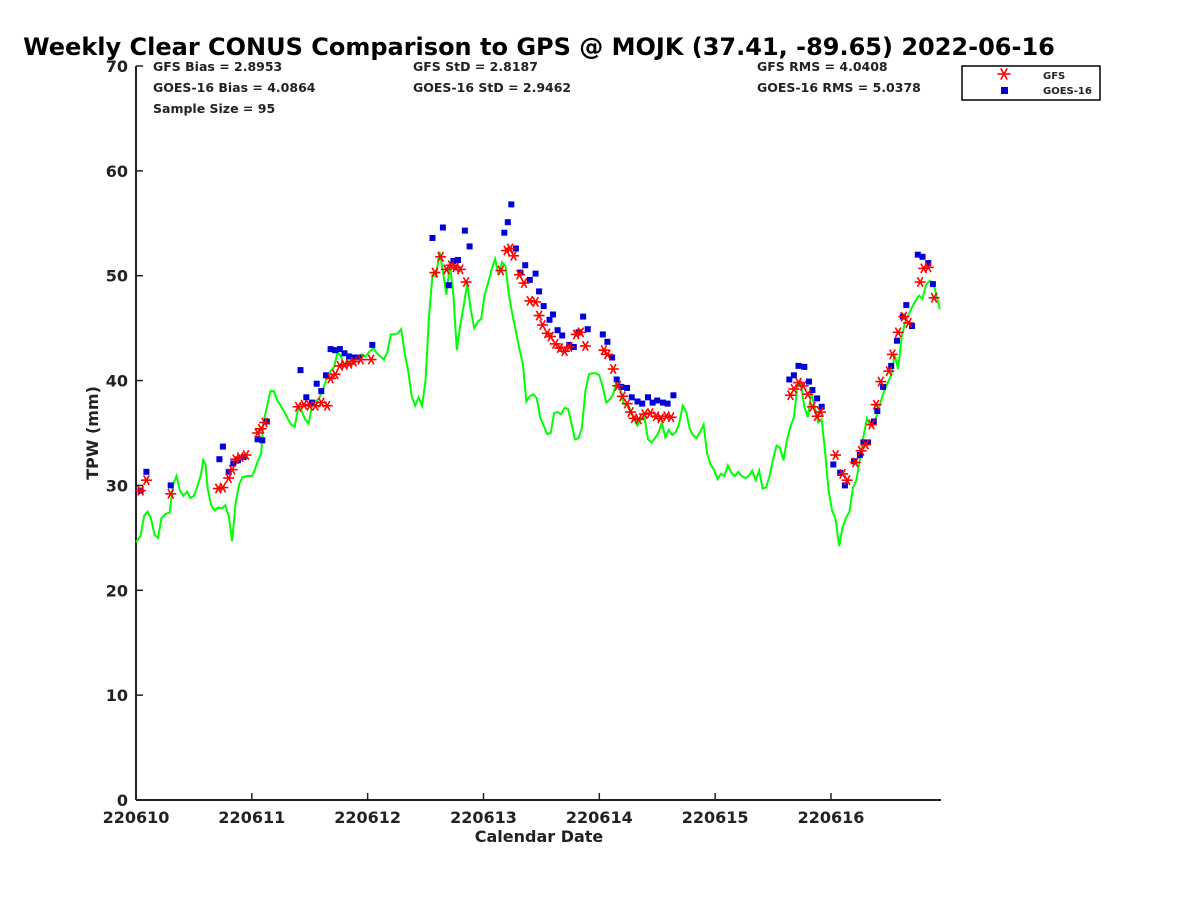 The height and width of the screenshot is (900, 1200). What do you see at coordinates (367, 817) in the screenshot?
I see `x-tick-label: 220612` at bounding box center [367, 817].